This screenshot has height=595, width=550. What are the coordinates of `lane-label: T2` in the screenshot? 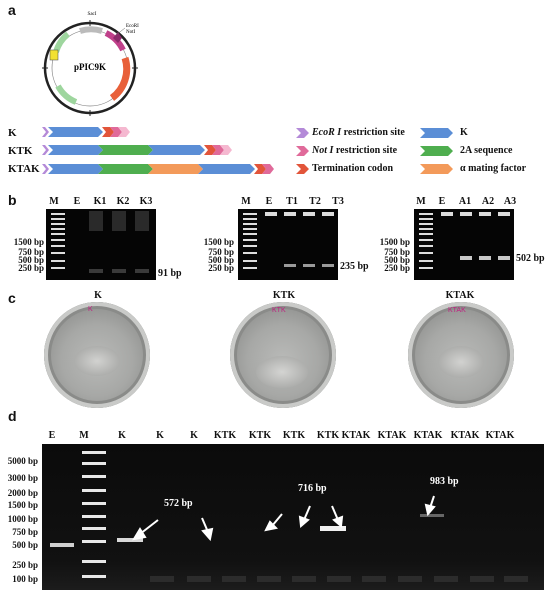 It's located at (315, 201).